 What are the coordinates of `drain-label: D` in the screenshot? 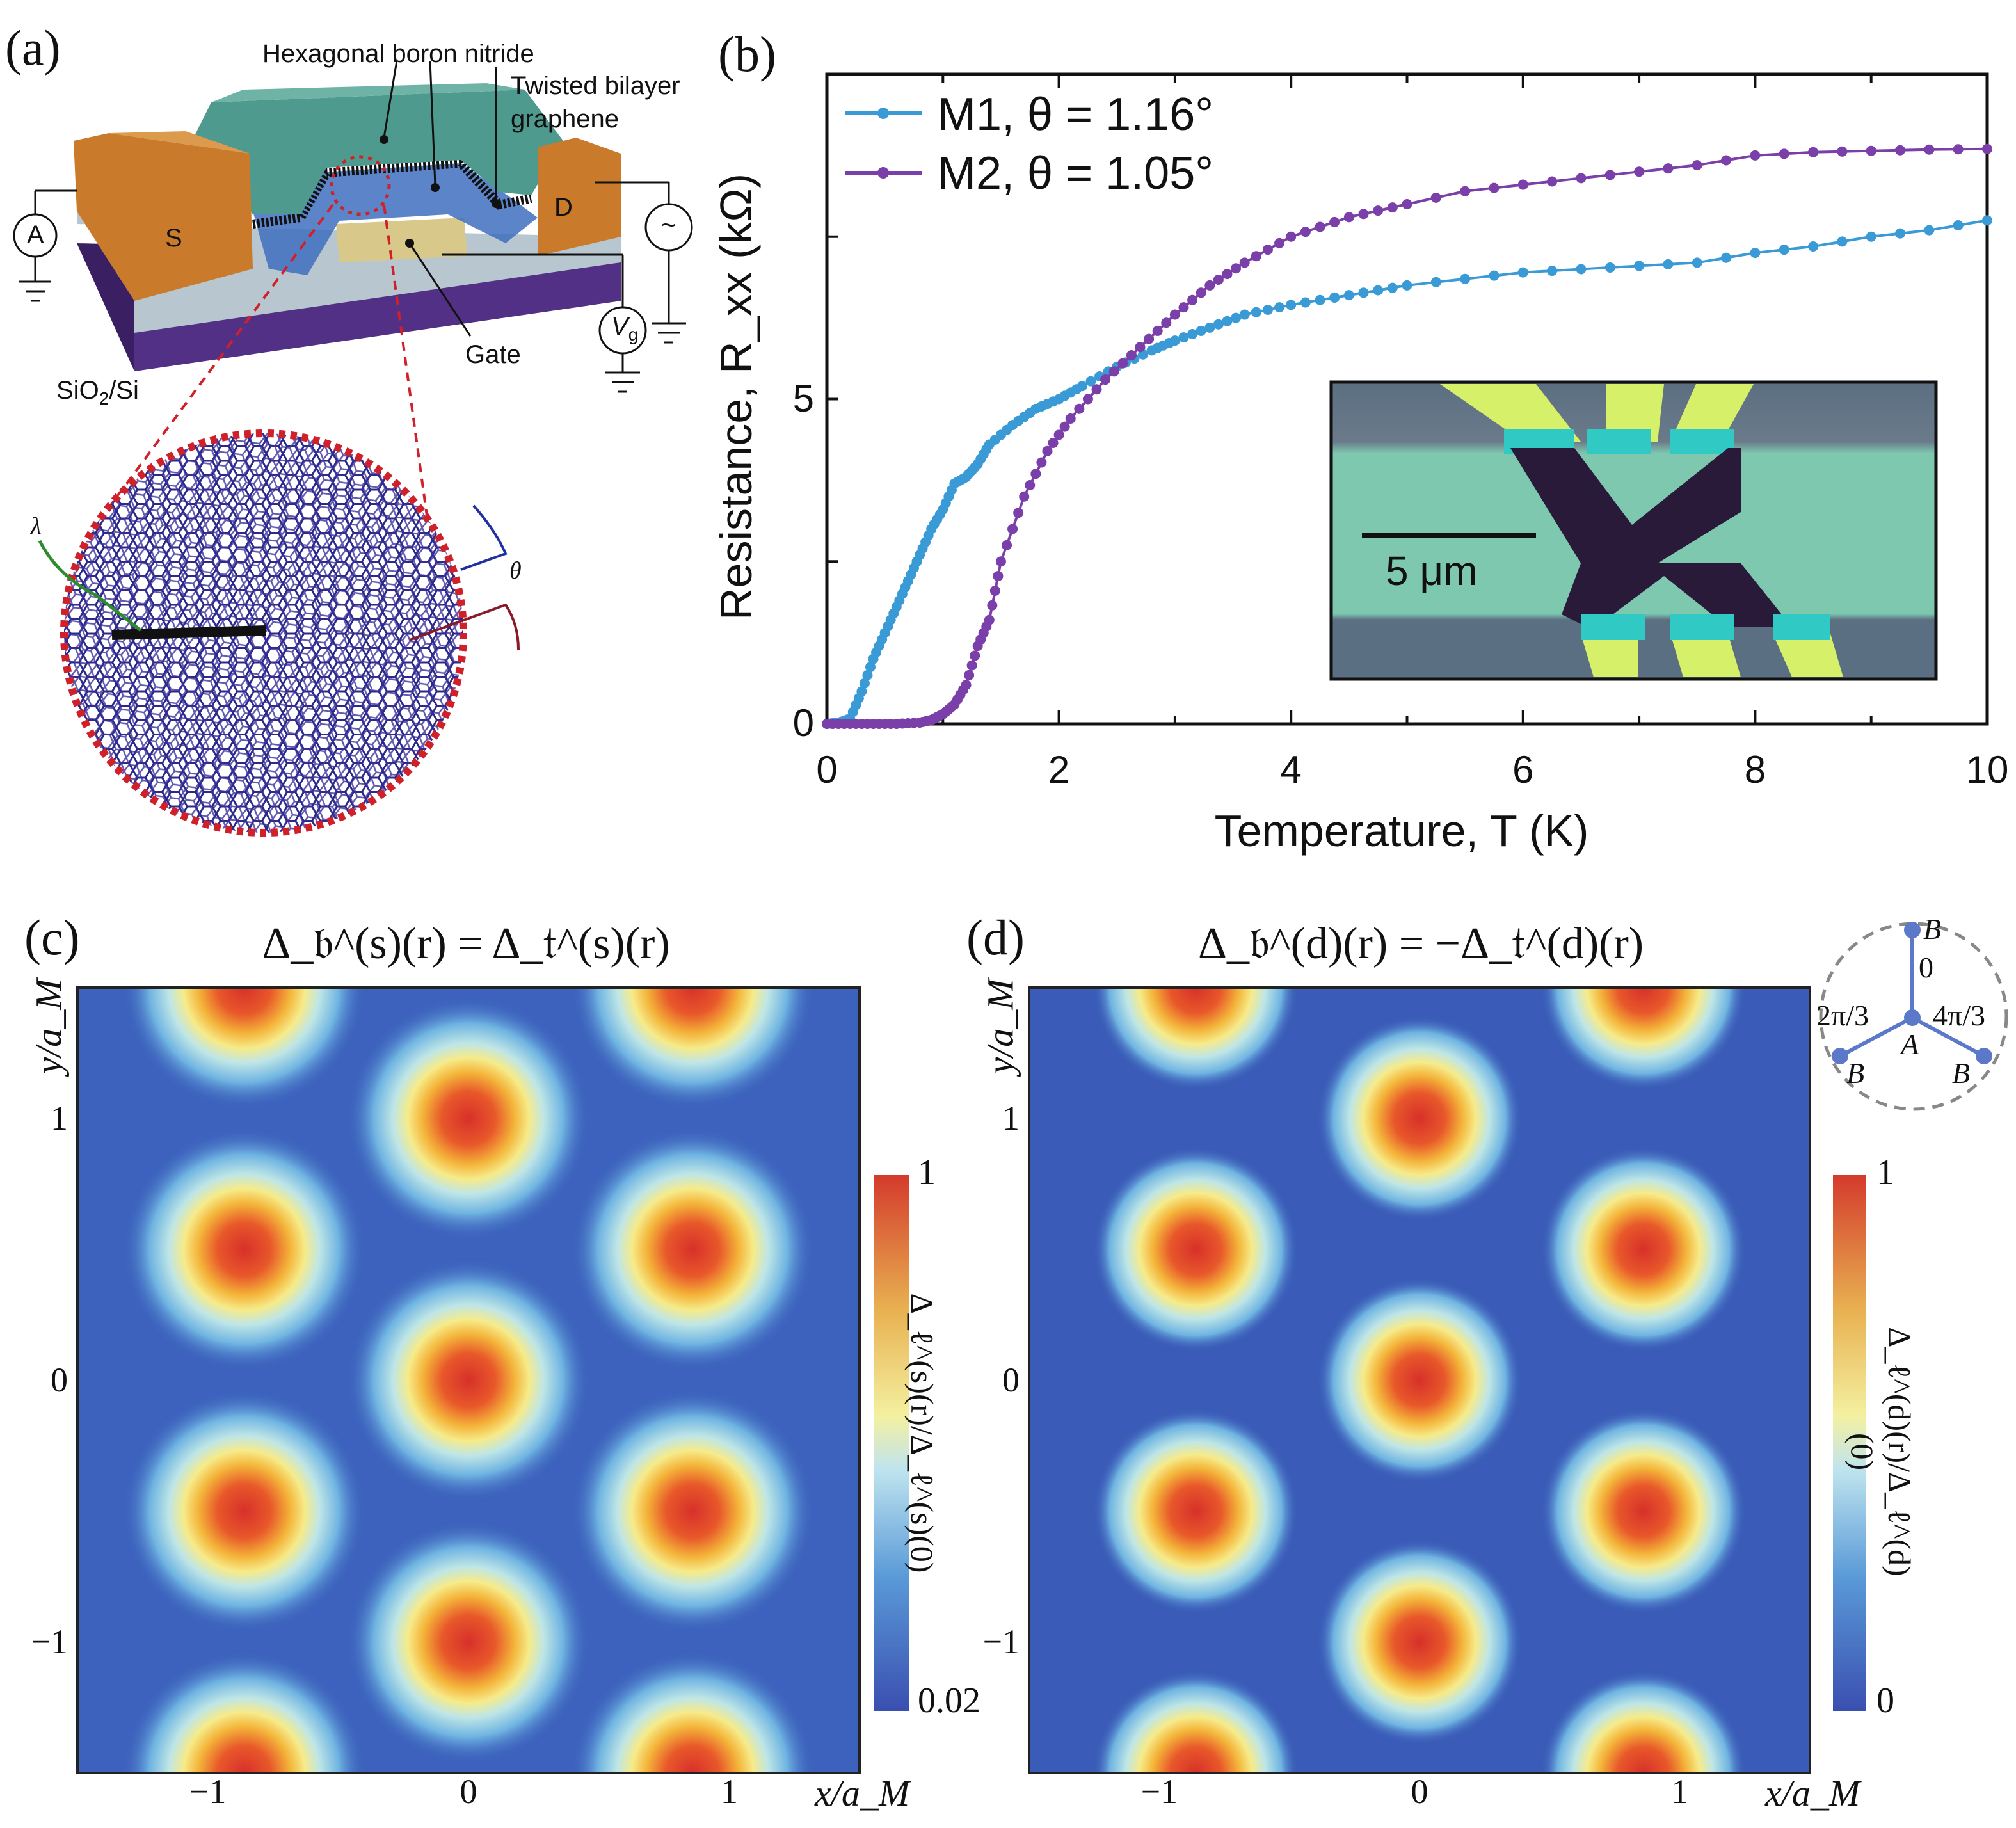 It's located at (563, 207).